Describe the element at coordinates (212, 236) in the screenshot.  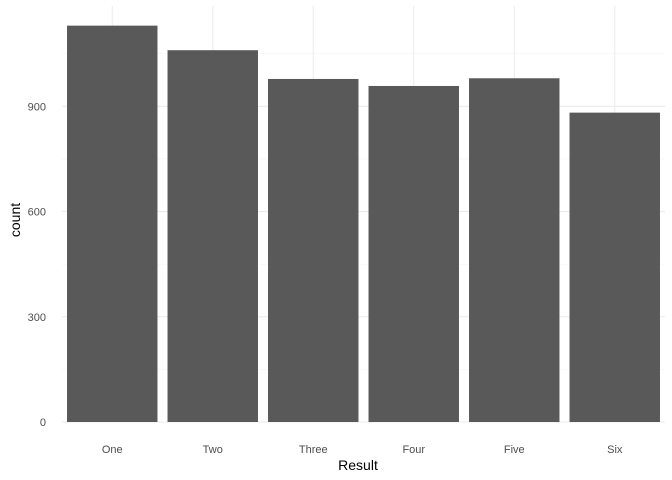
I see `bar-two` at that location.